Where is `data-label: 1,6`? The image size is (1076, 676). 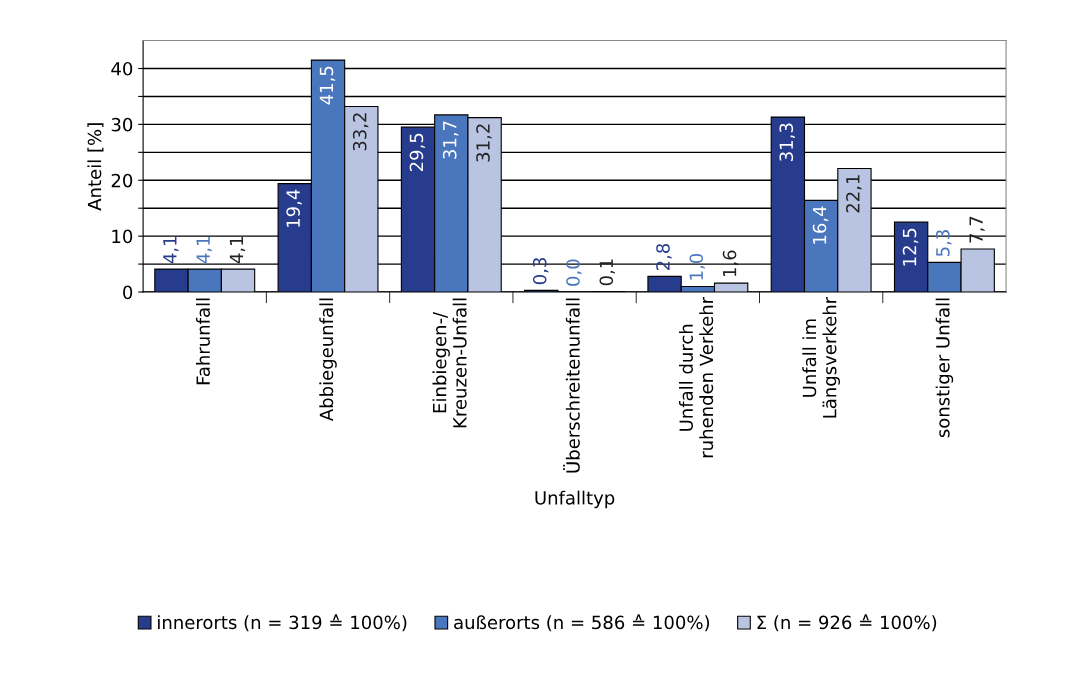
data-label: 1,6 is located at coordinates (730, 263).